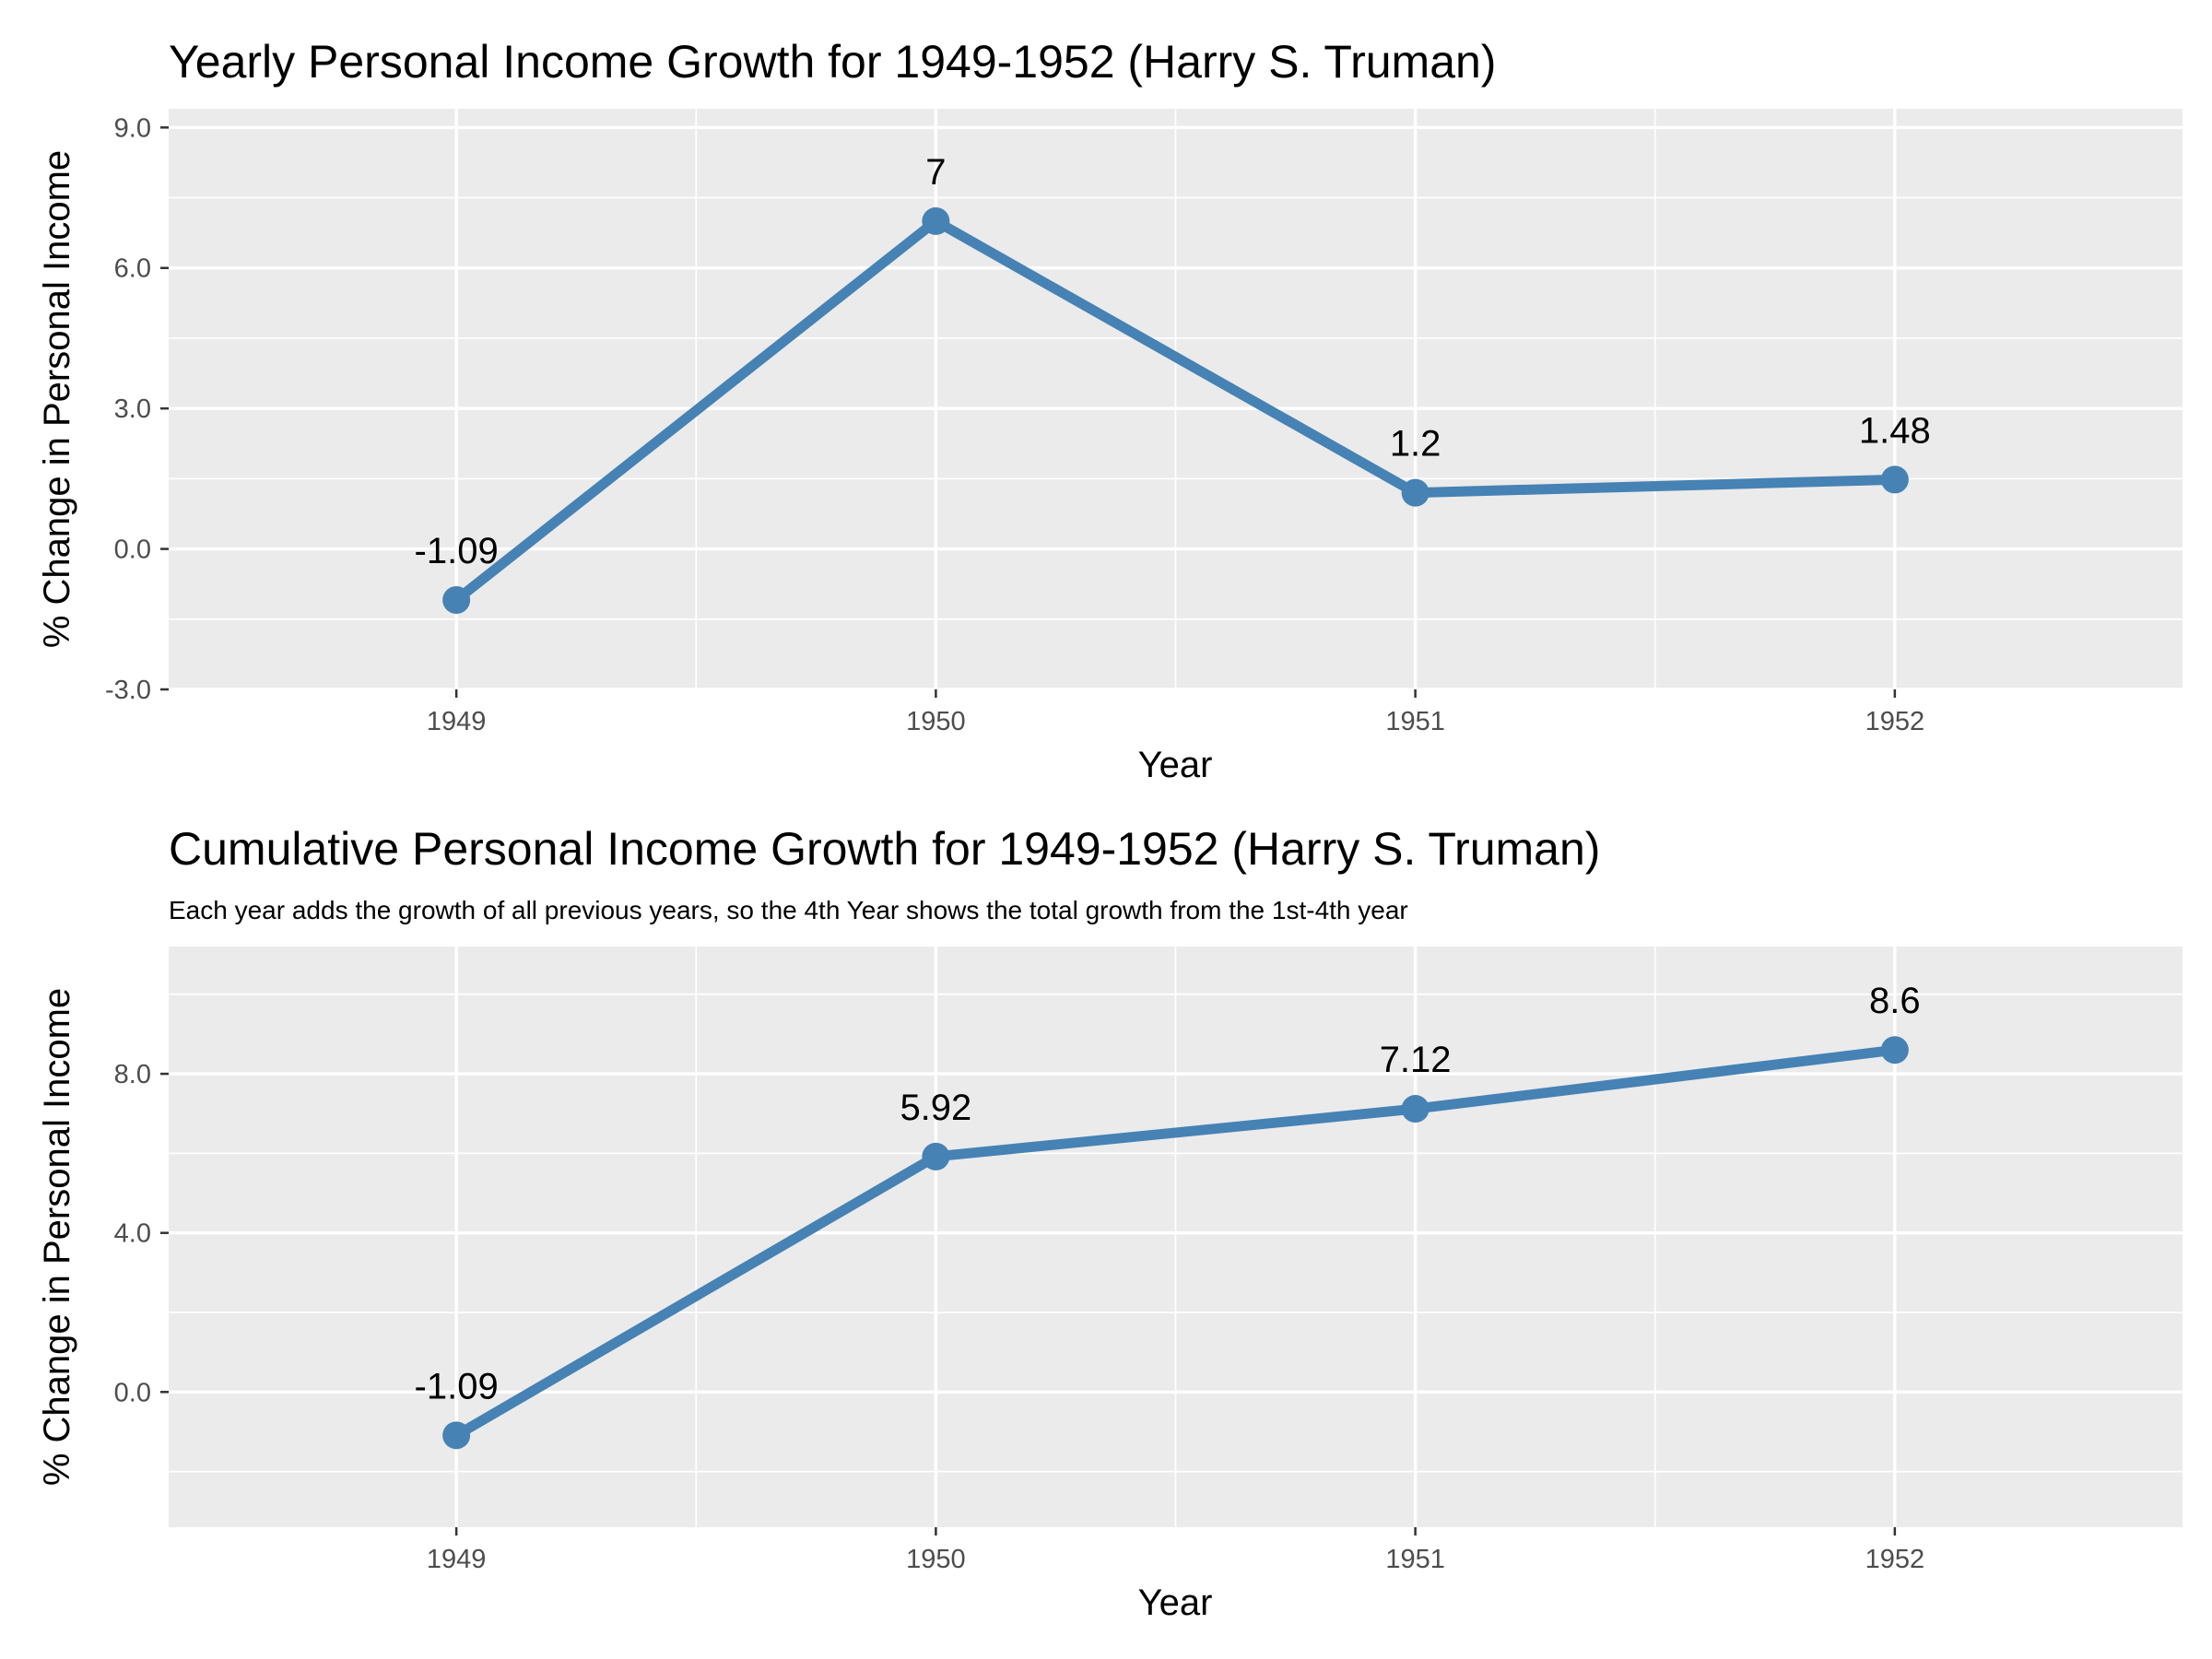 Image resolution: width=2212 pixels, height=1659 pixels. Describe the element at coordinates (132, 128) in the screenshot. I see `y-tick-label: 9.0` at that location.